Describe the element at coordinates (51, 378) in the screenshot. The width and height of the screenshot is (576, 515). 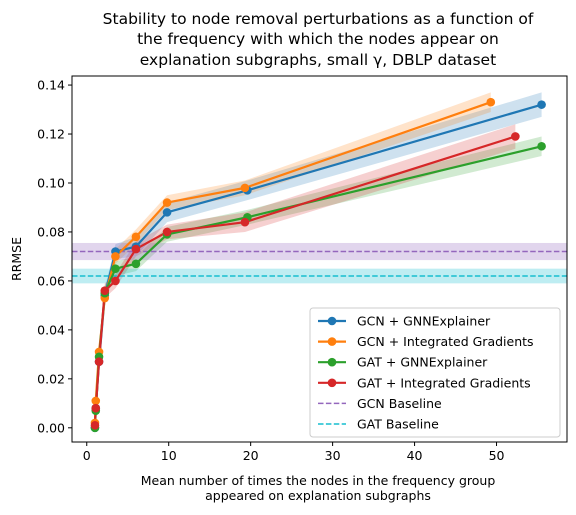
I see `y-tick-label: 0.02` at that location.